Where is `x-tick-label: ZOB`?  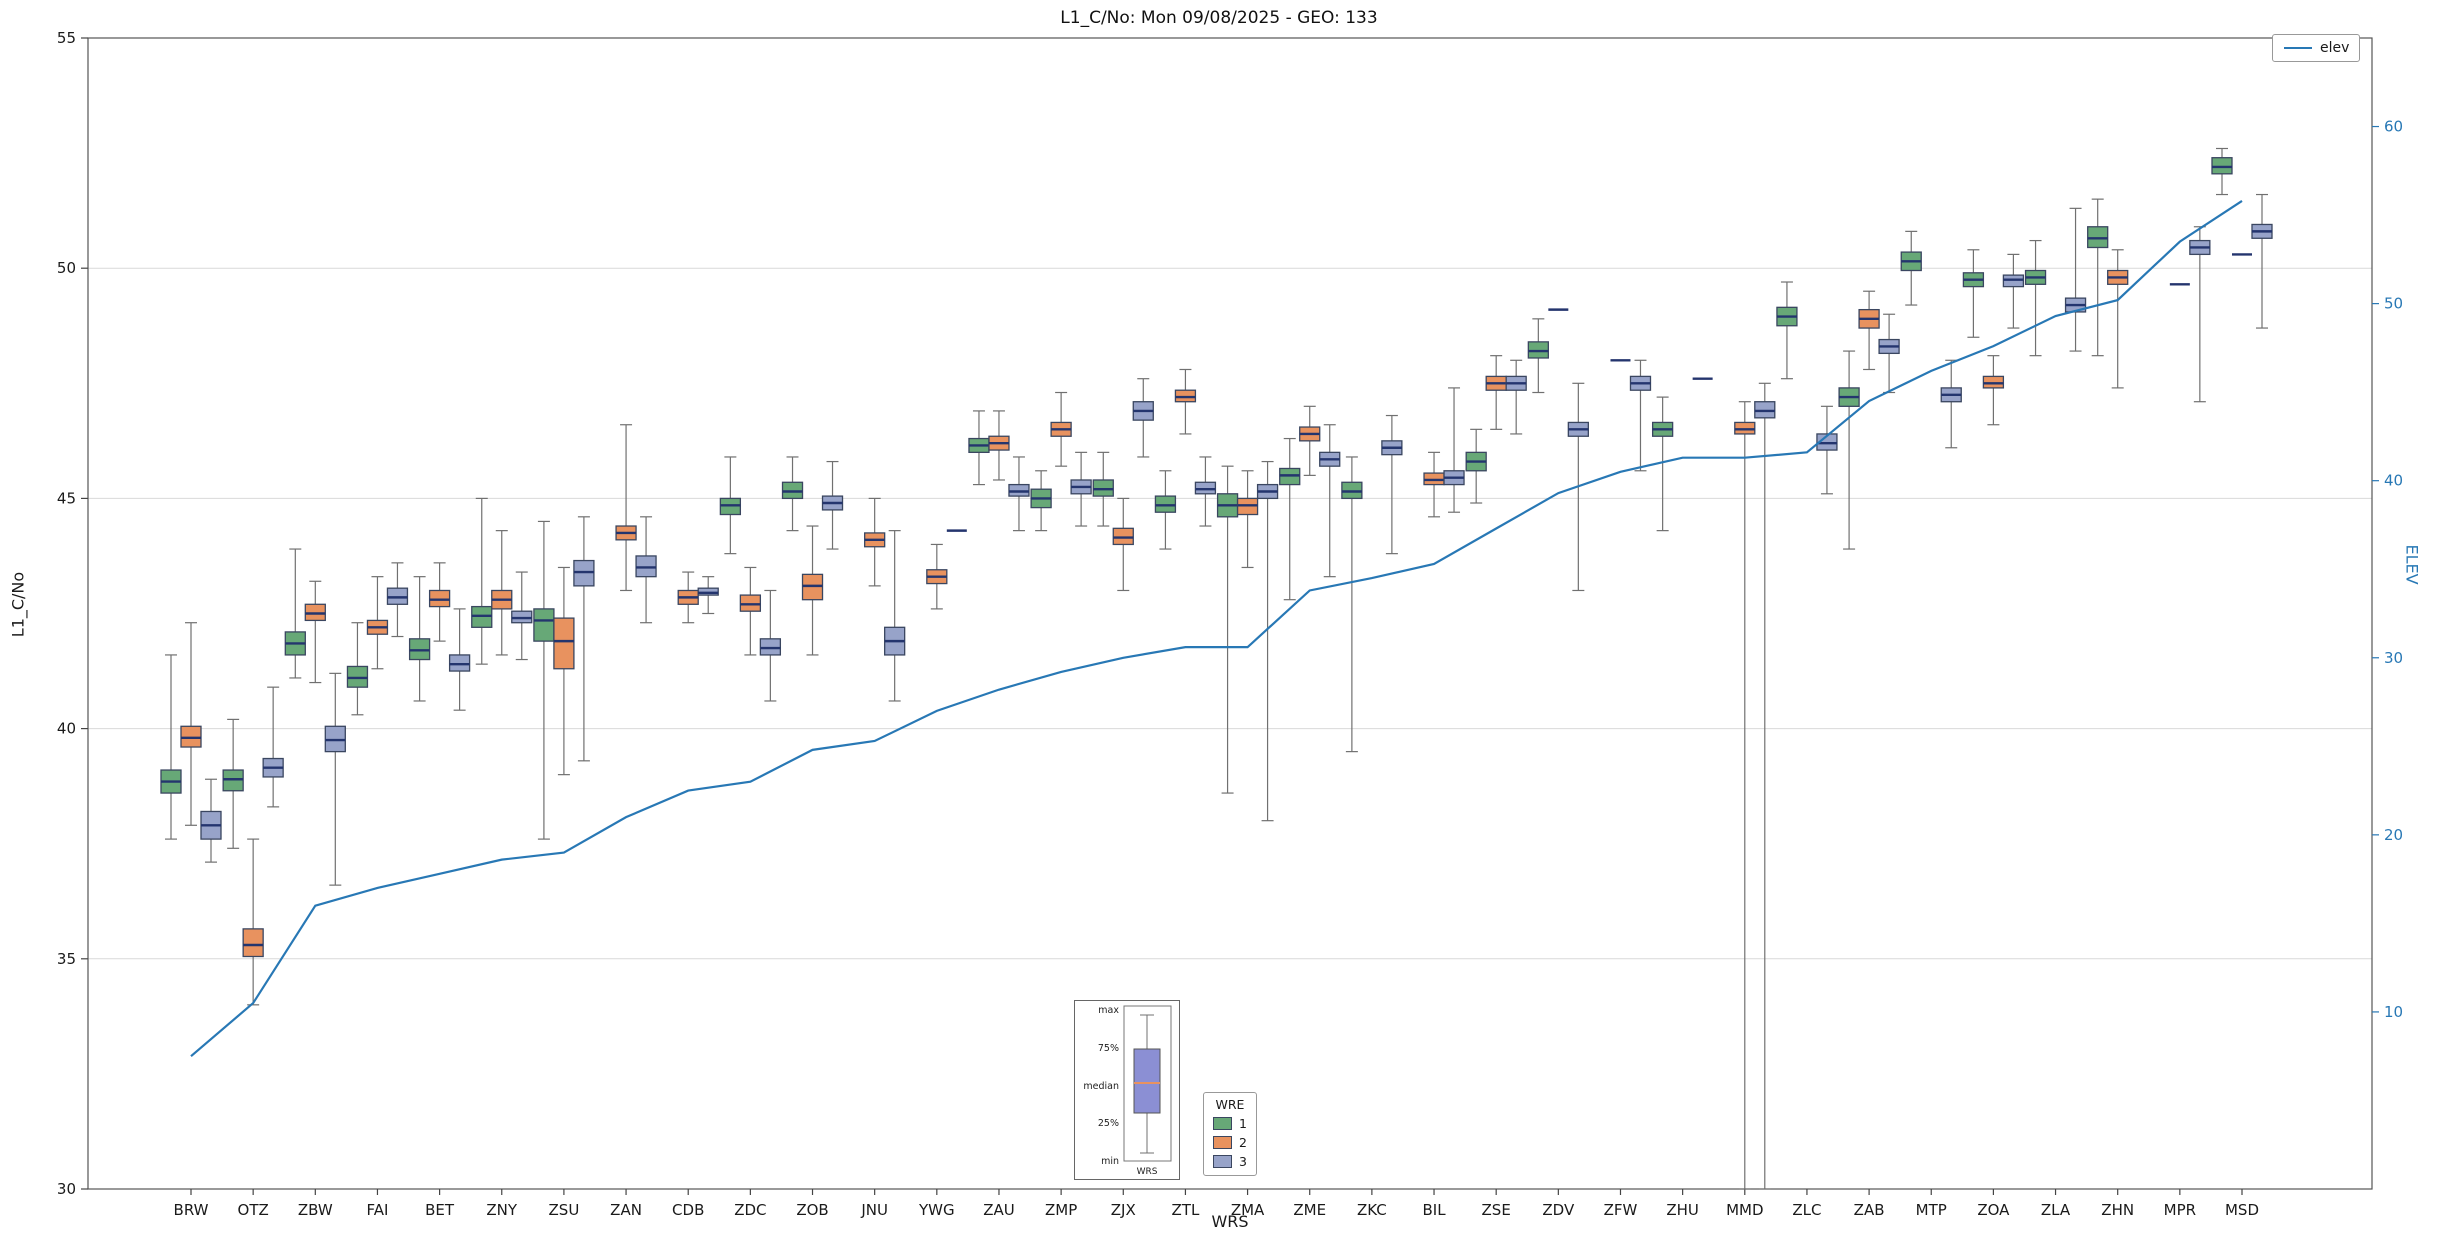
x-tick-label: ZOB is located at coordinates (812, 1210).